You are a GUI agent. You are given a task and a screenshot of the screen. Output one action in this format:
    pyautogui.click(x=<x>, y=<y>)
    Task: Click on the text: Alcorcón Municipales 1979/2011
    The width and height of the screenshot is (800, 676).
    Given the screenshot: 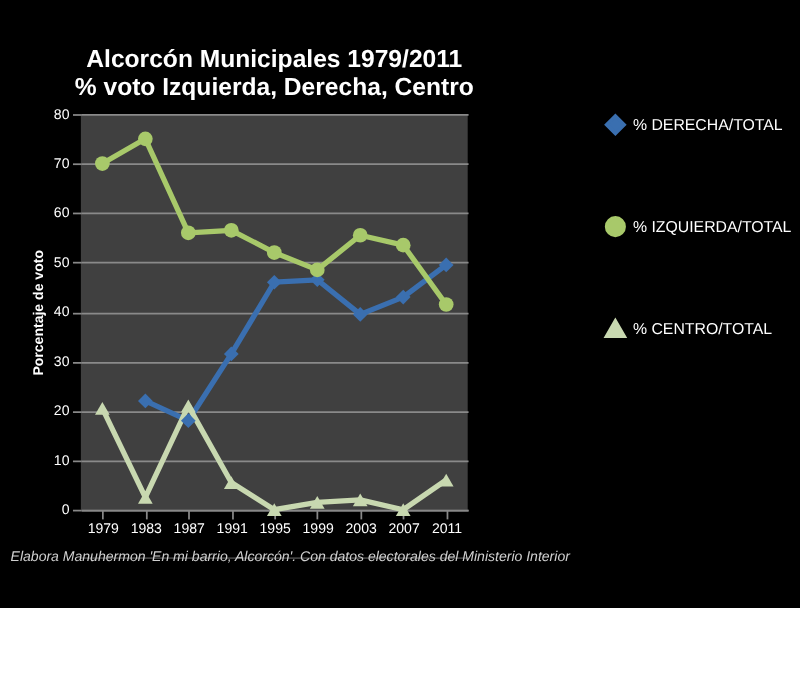 What is the action you would take?
    pyautogui.click(x=274, y=58)
    